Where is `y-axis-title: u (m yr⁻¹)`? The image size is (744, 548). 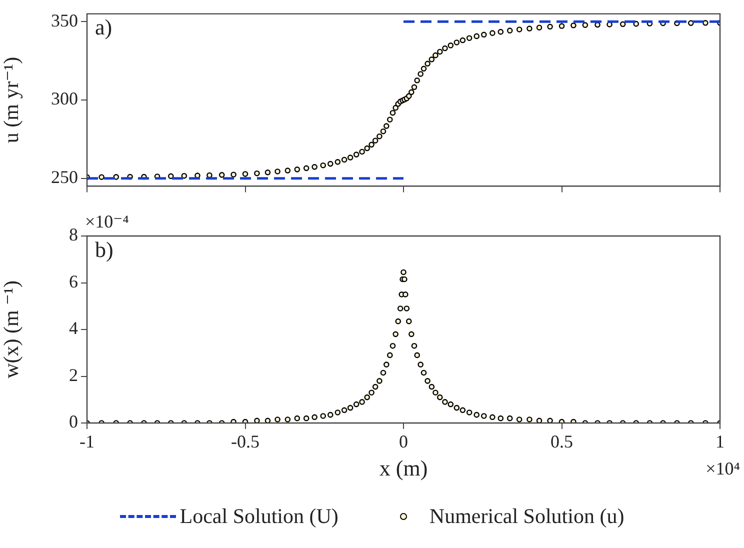 y-axis-title: u (m yr⁻¹) is located at coordinates (12, 100).